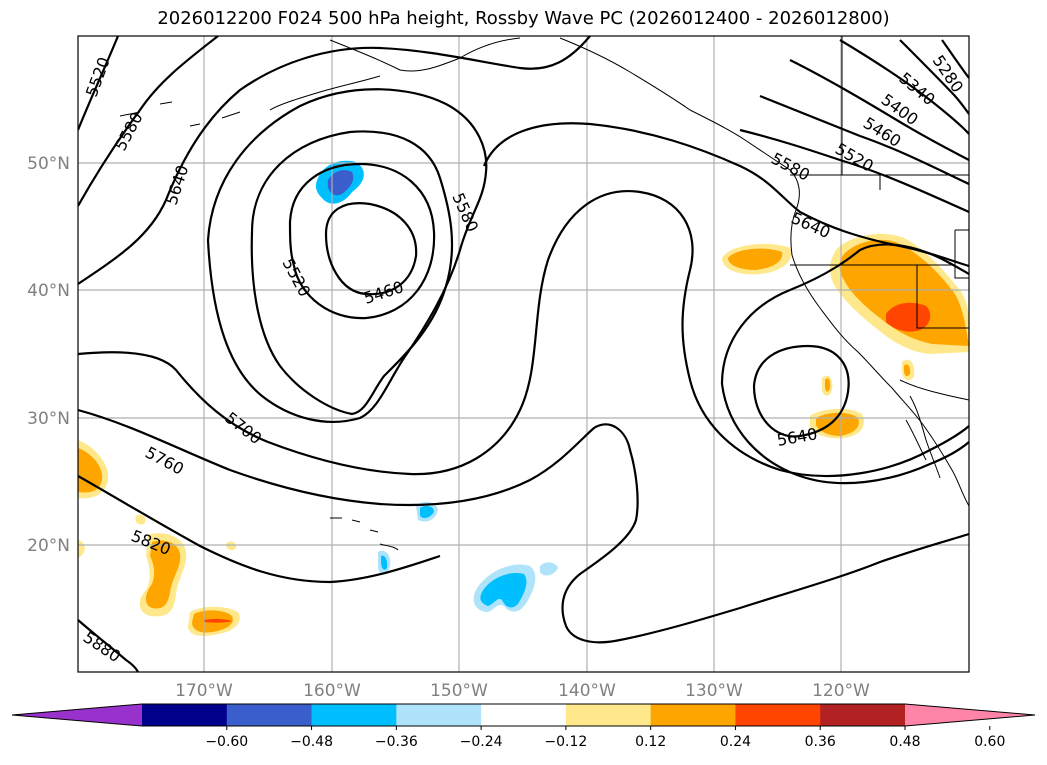 The width and height of the screenshot is (1047, 765). What do you see at coordinates (587, 691) in the screenshot?
I see `lon-label: 140°W` at bounding box center [587, 691].